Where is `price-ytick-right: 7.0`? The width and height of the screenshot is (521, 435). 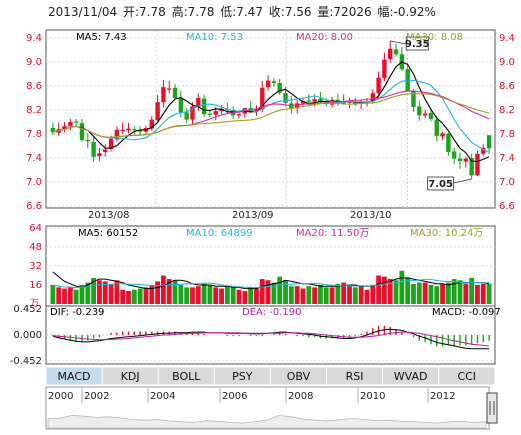
price-ytick-right: 7.0 is located at coordinates (507, 182).